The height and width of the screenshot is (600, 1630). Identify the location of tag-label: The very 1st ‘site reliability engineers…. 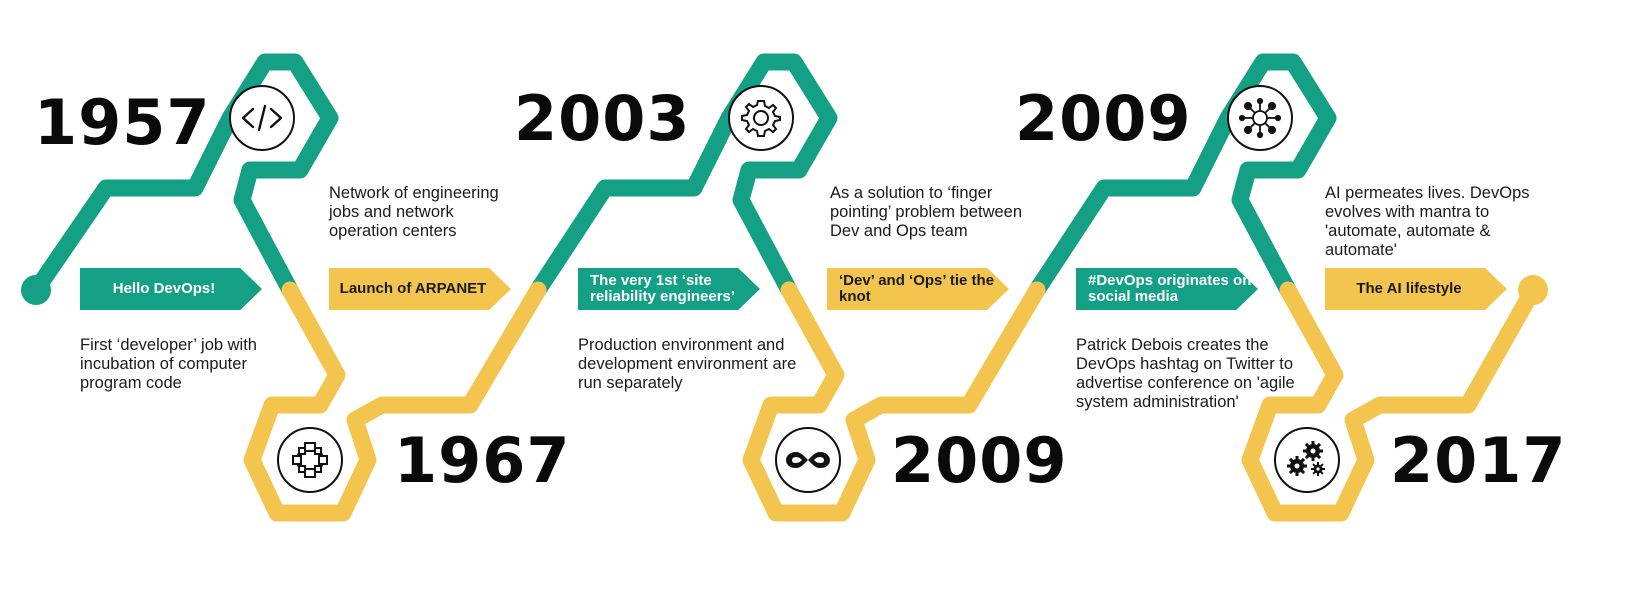
(663, 288).